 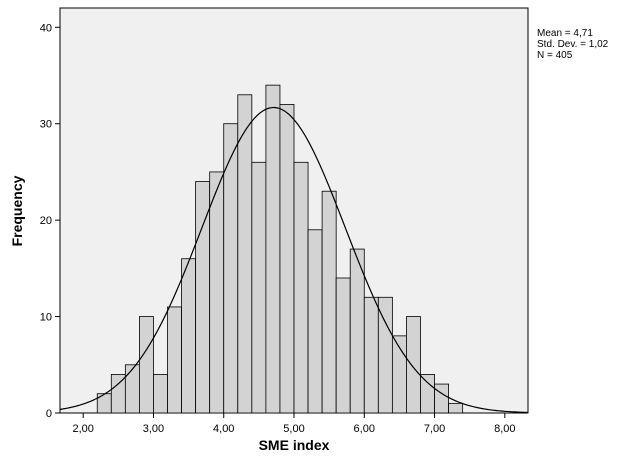 What do you see at coordinates (504, 429) in the screenshot?
I see `x-tick-label: 8,00` at bounding box center [504, 429].